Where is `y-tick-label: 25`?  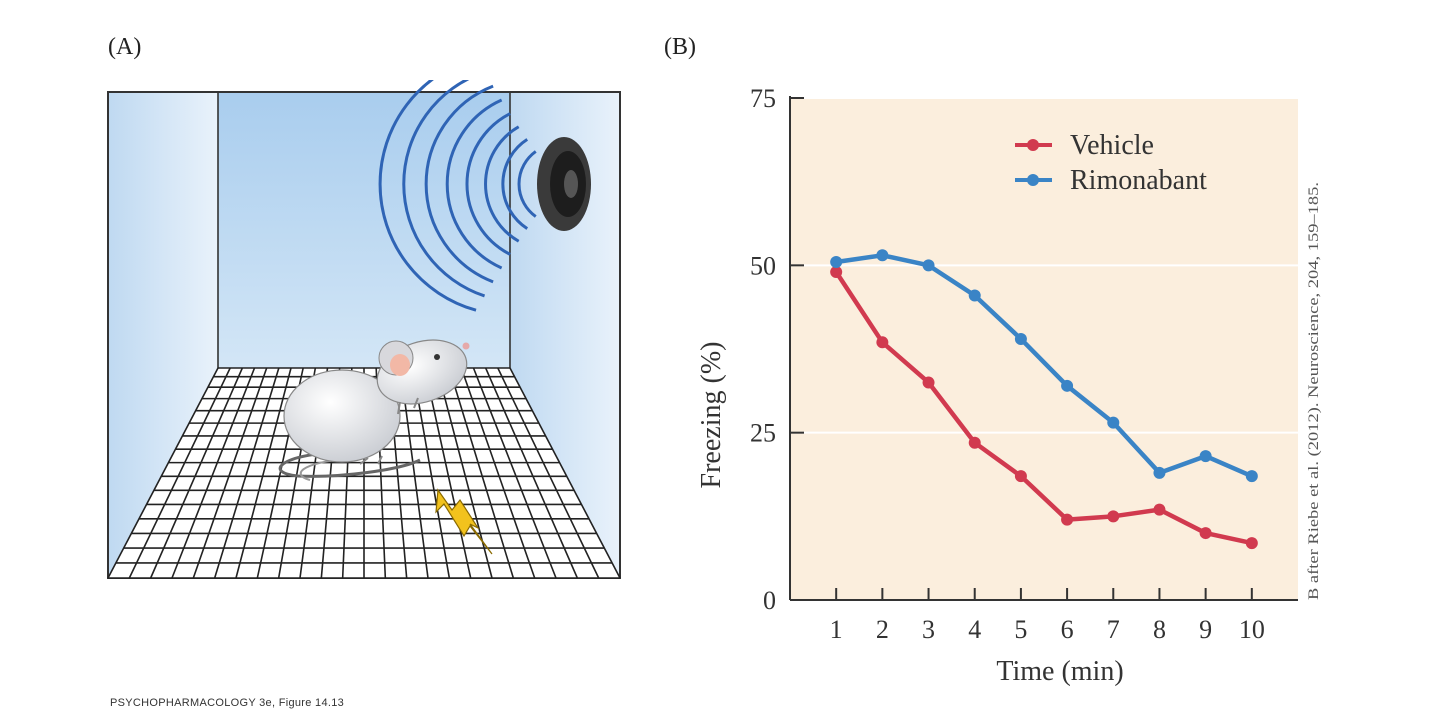 y-tick-label: 25 is located at coordinates (763, 433).